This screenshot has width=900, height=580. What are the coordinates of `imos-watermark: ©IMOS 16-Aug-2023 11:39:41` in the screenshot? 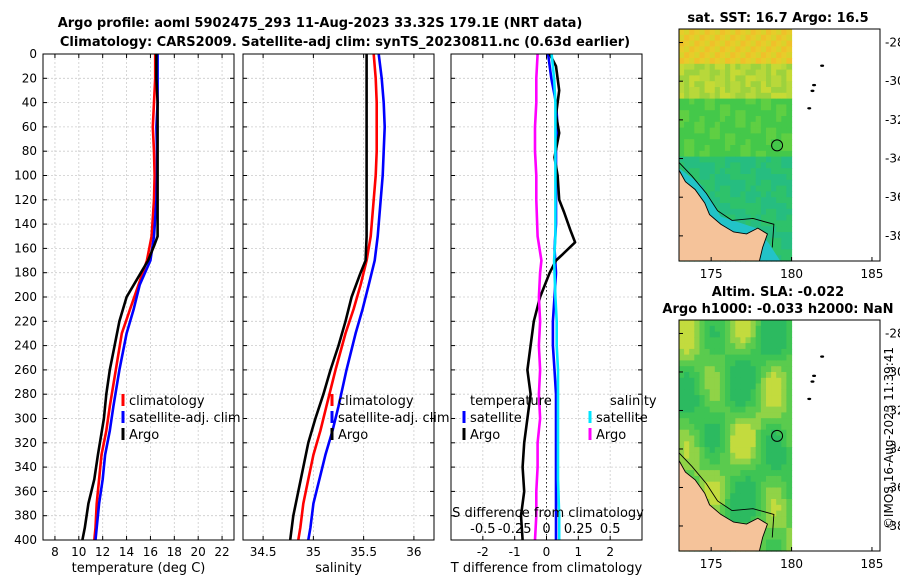 It's located at (889, 438).